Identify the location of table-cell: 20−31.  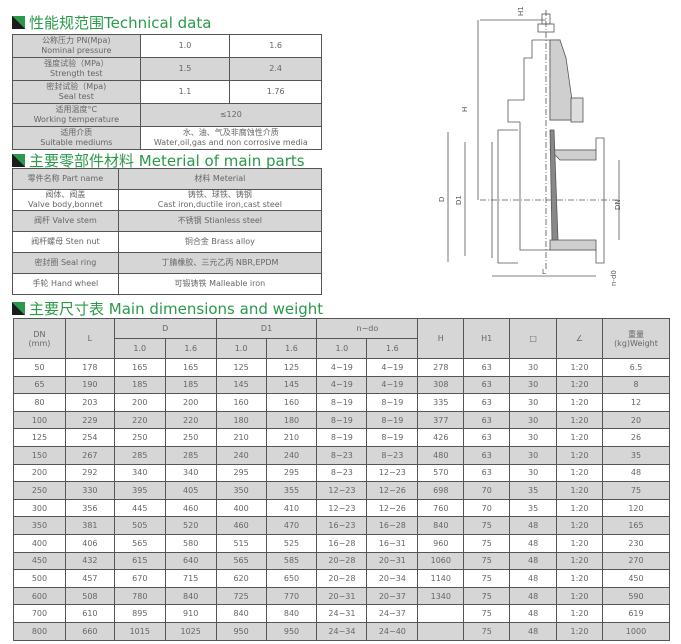
(392, 561).